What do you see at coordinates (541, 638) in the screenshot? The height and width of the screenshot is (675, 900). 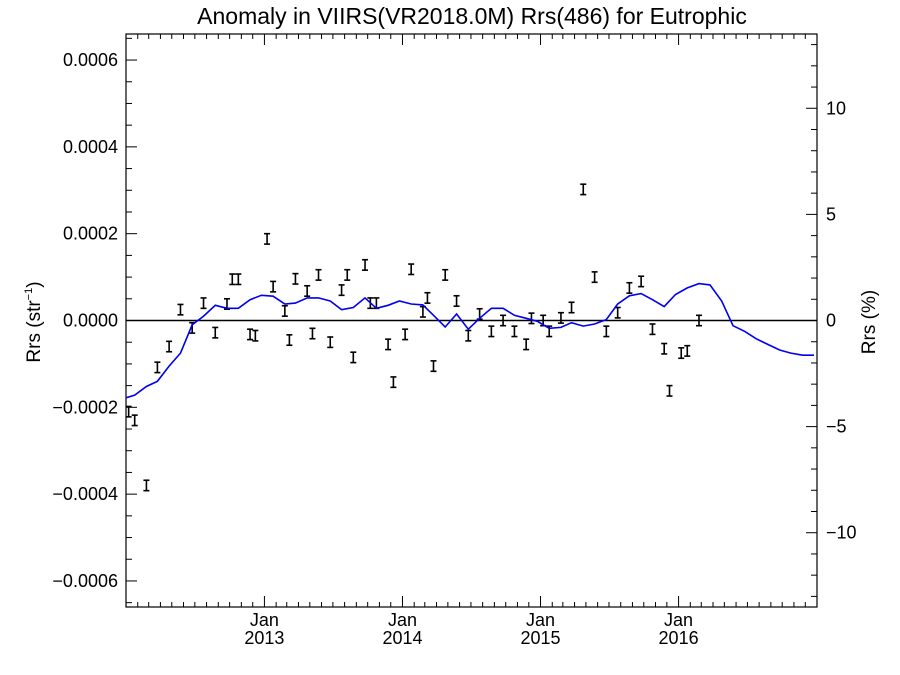 I see `x-tick-label-year: 2015` at bounding box center [541, 638].